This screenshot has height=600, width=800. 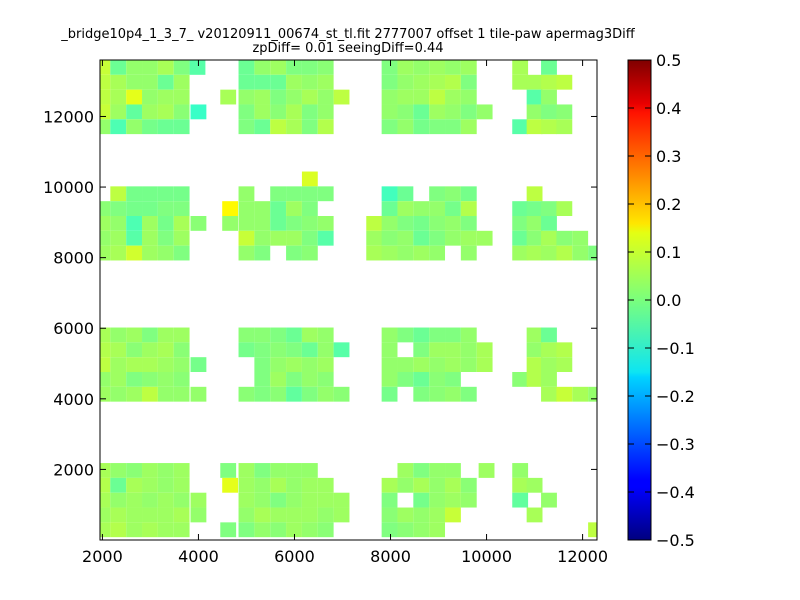 What do you see at coordinates (675, 444) in the screenshot?
I see `colorbar-tick-label: −0.3` at bounding box center [675, 444].